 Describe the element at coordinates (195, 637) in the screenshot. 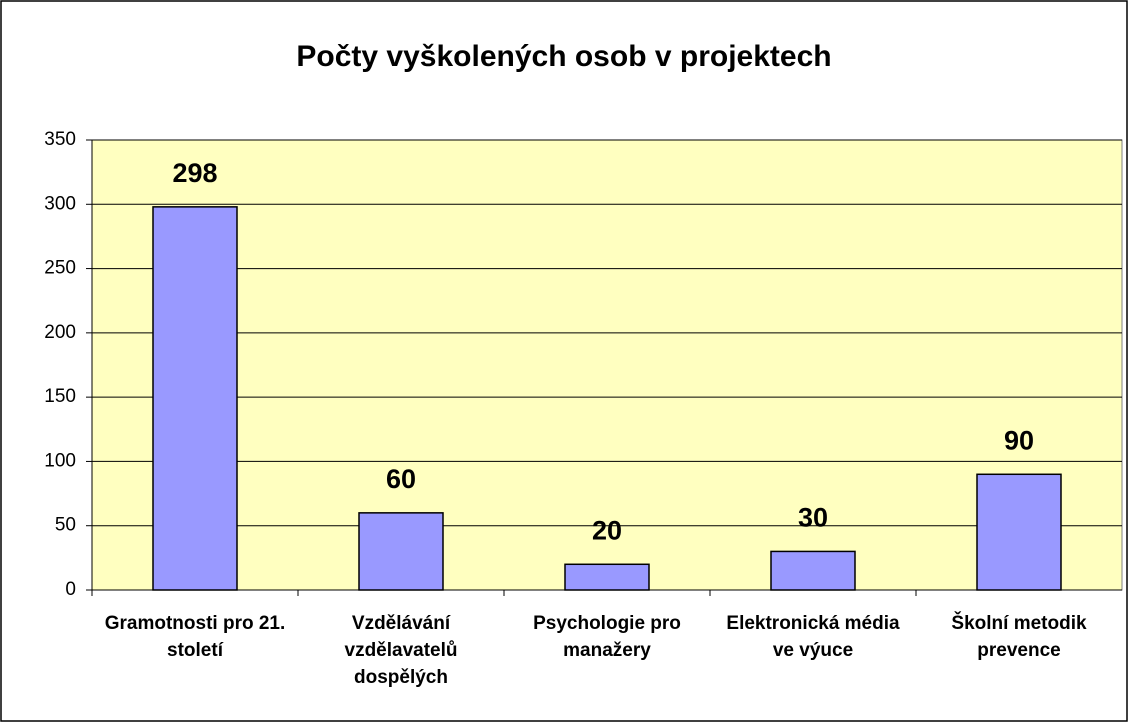

I see `x-tick-label: Gramotnosti pro 21. století` at that location.